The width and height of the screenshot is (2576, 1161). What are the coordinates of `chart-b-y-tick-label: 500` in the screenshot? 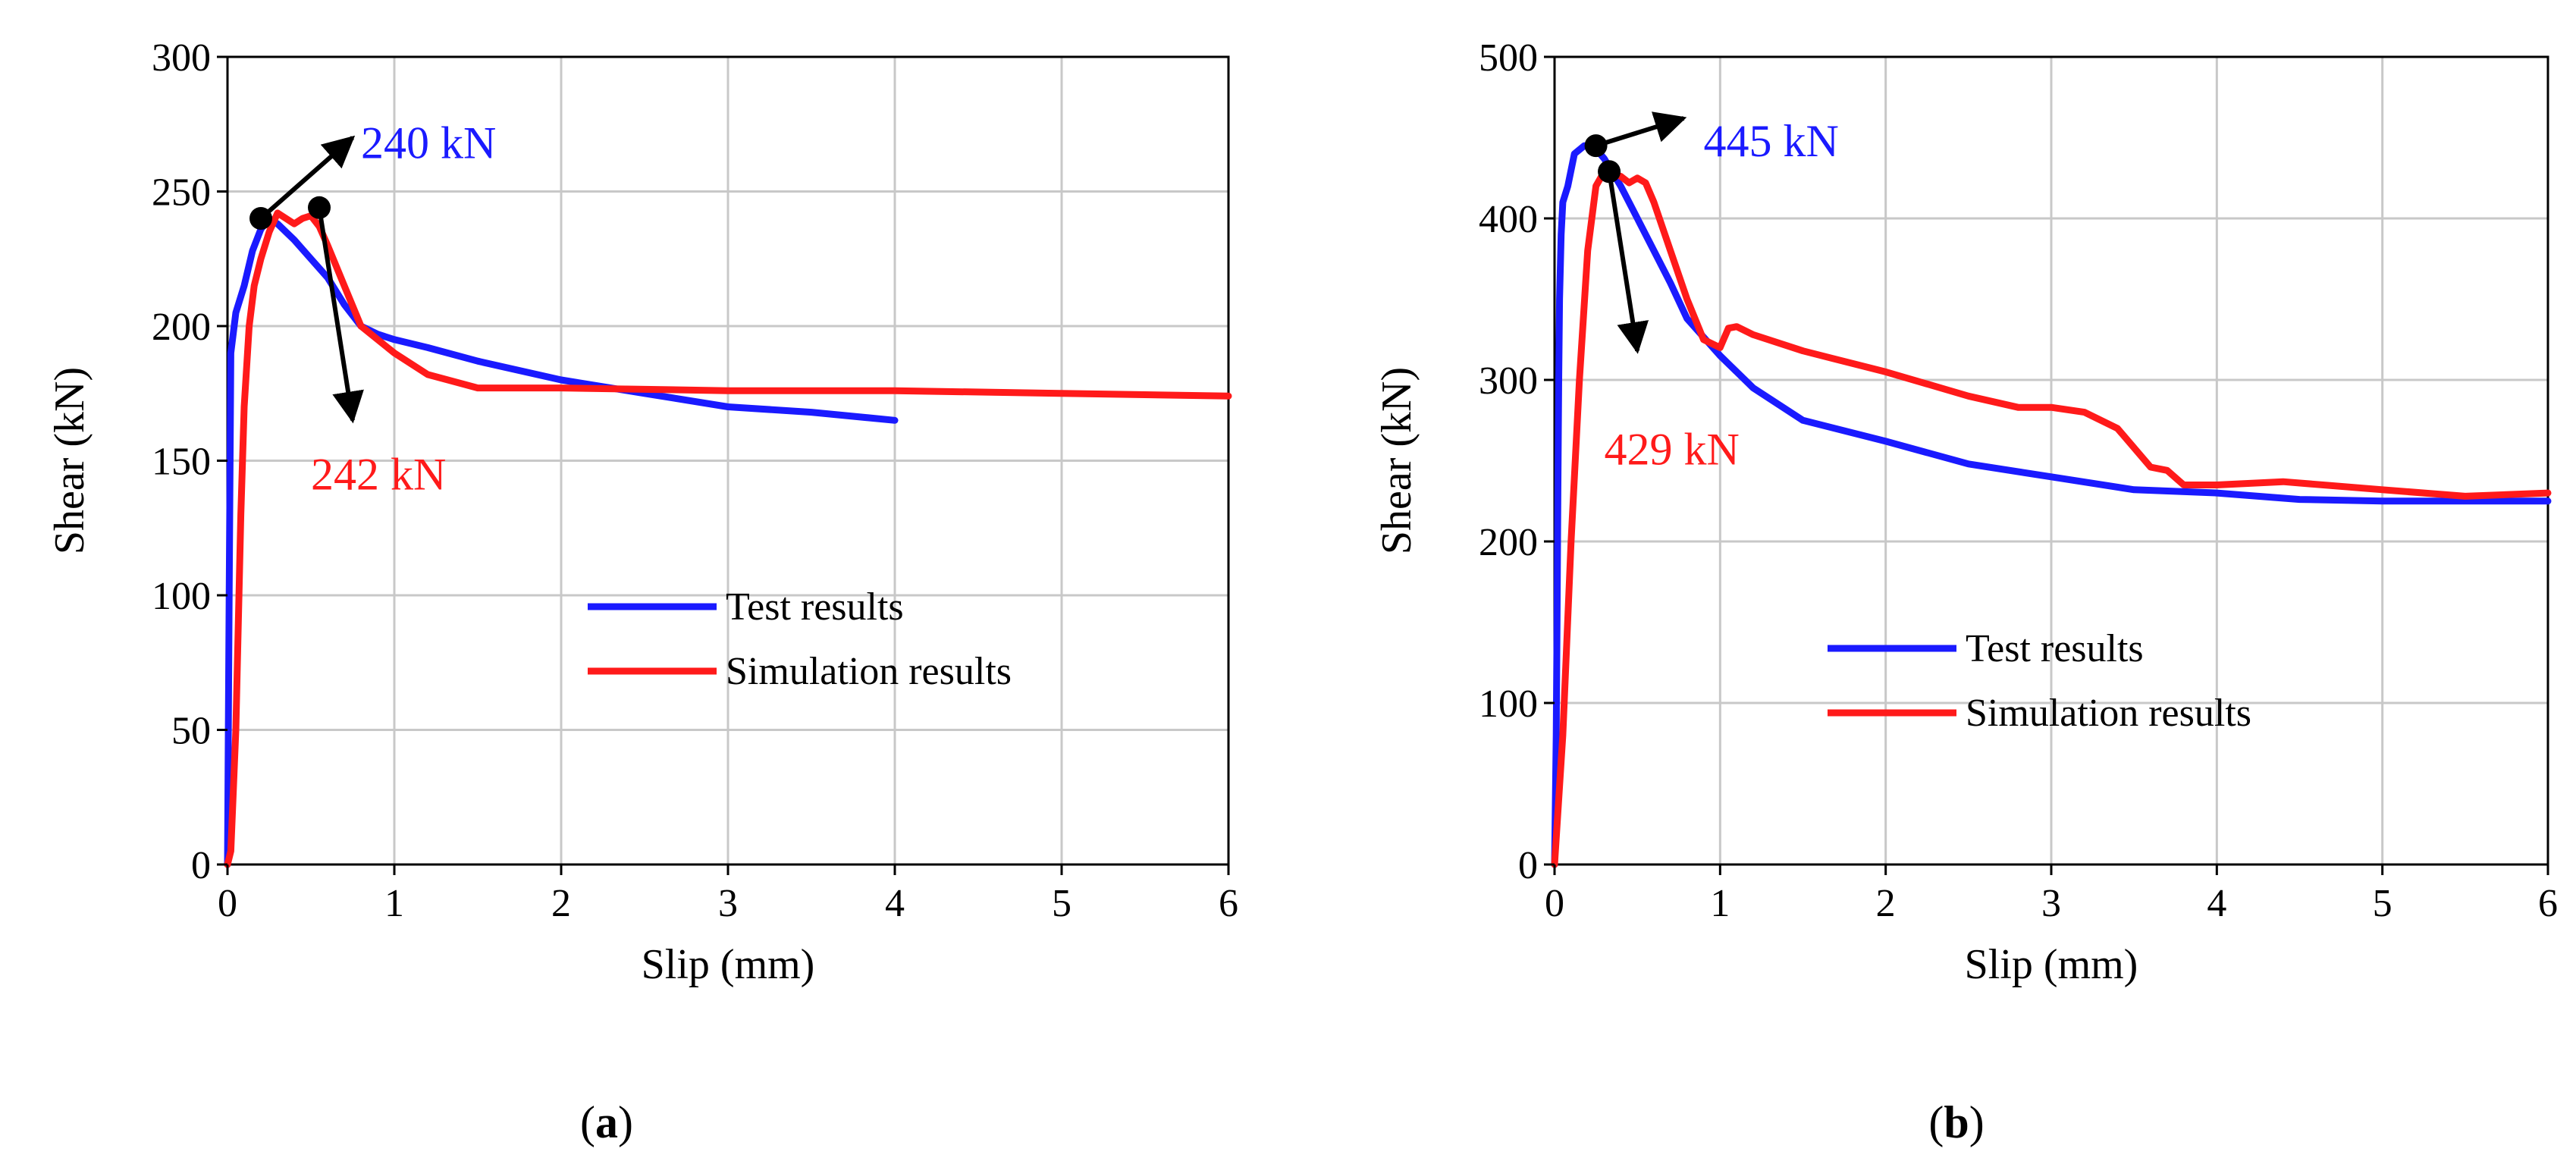 It's located at (1508, 58).